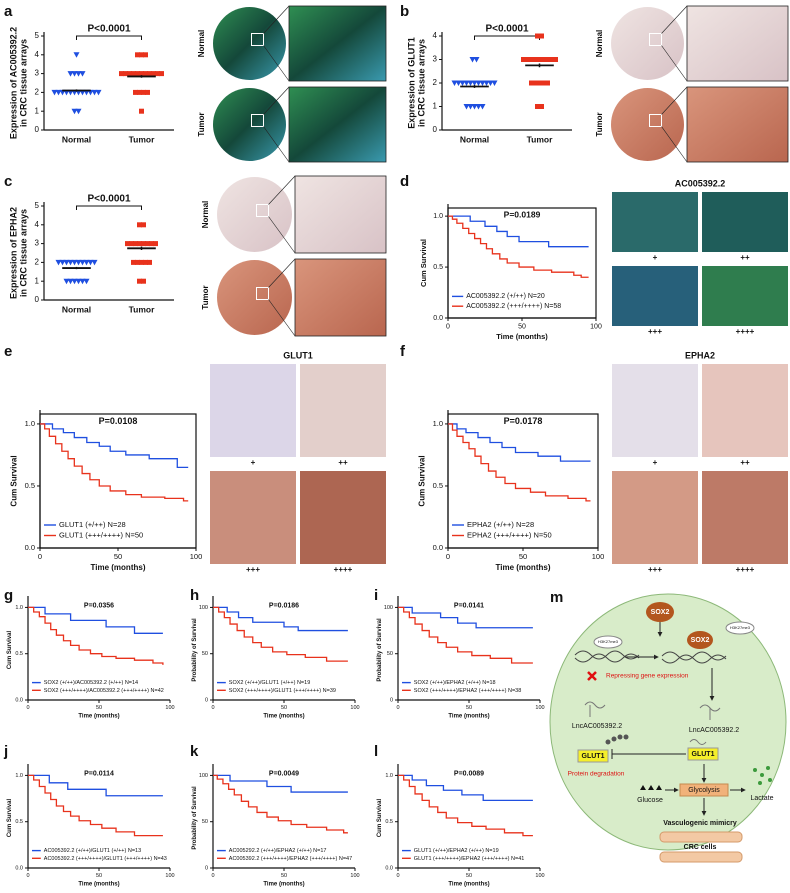 This screenshot has width=790, height=893. What do you see at coordinates (23, 83) in the screenshot?
I see `y-axis-label: in CRC tissue arrays` at bounding box center [23, 83].